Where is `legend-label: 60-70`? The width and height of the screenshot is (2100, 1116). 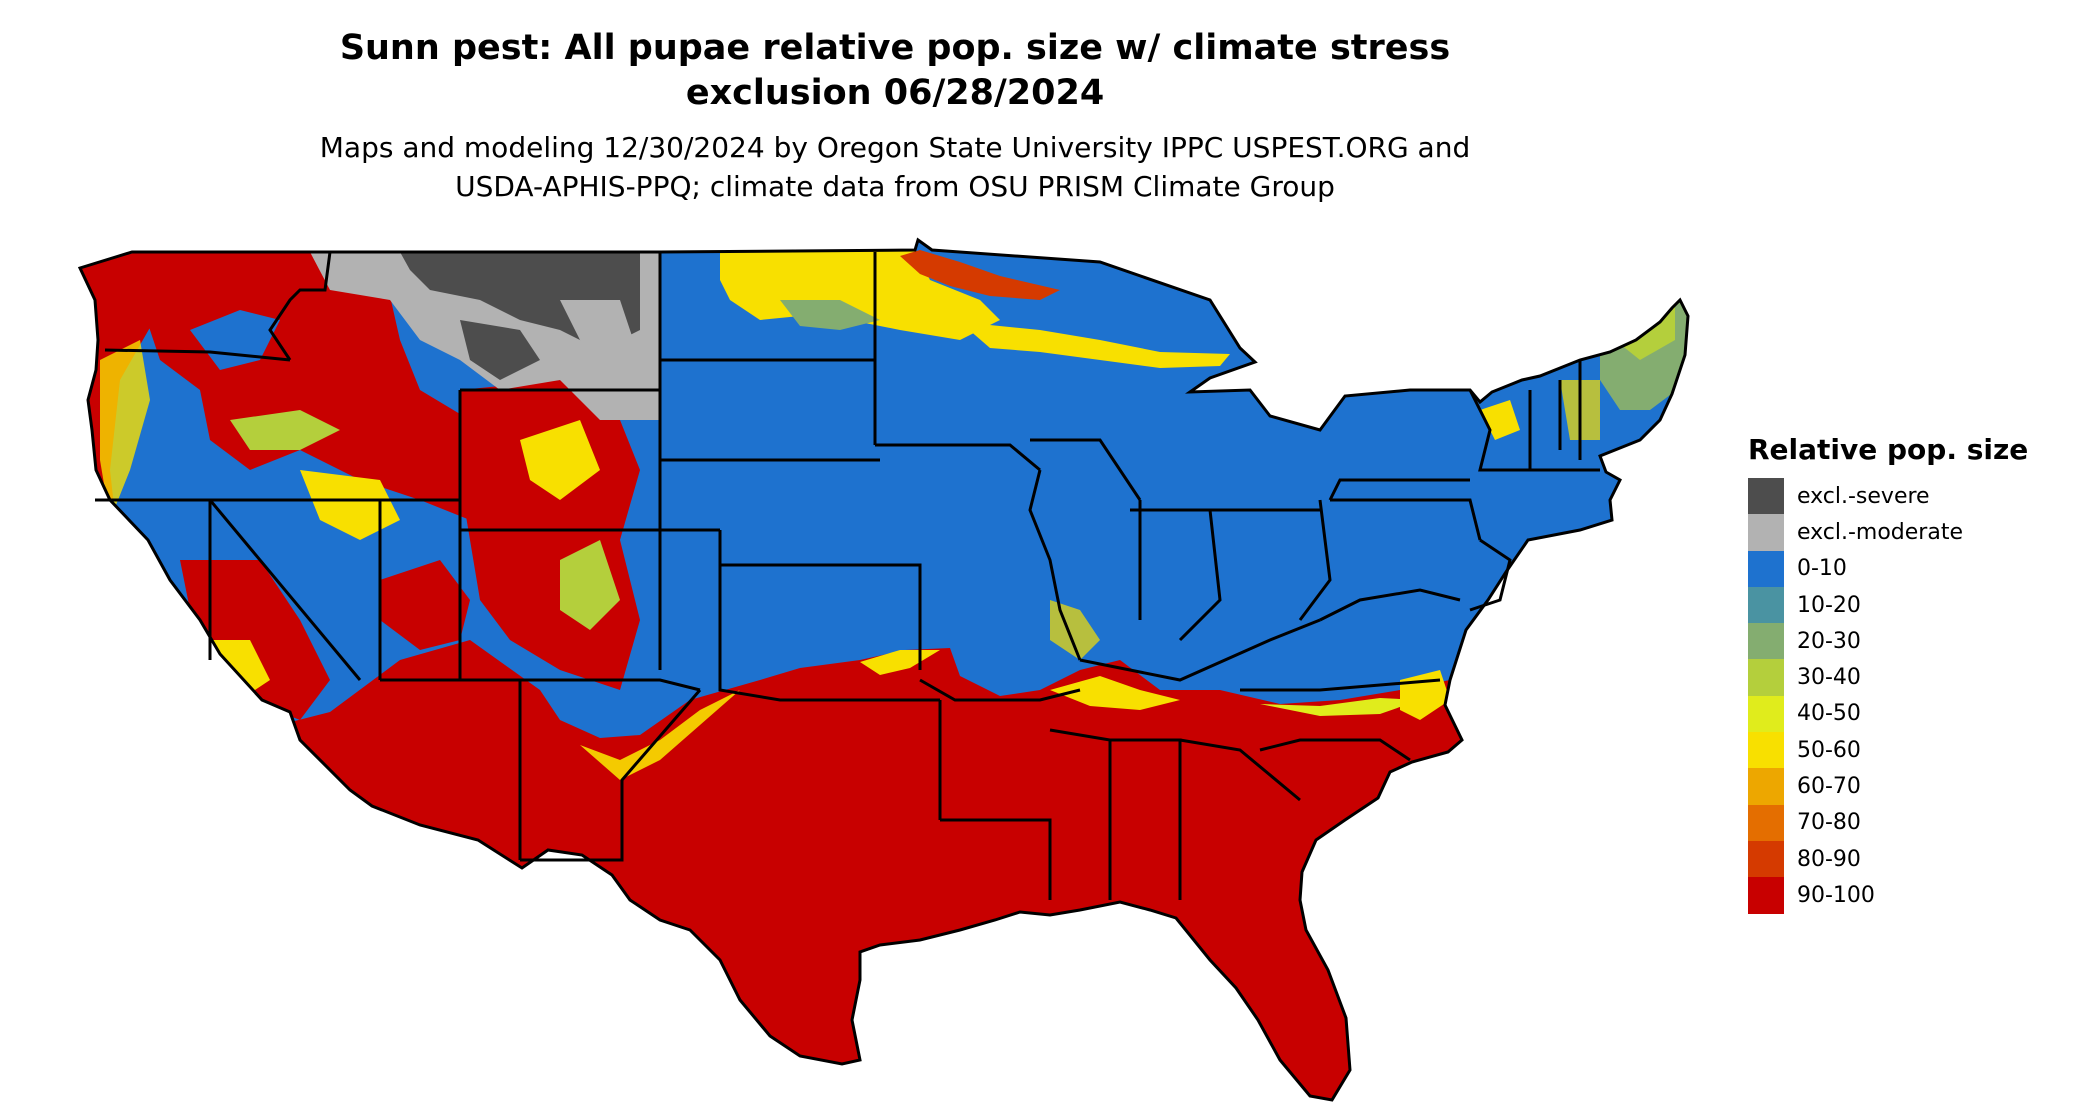
legend-label: 60-70 is located at coordinates (1829, 787).